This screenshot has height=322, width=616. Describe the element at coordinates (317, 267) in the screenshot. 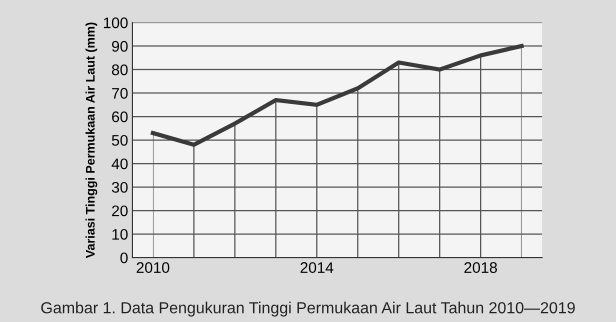

I see `x-tick-label: 2014` at that location.